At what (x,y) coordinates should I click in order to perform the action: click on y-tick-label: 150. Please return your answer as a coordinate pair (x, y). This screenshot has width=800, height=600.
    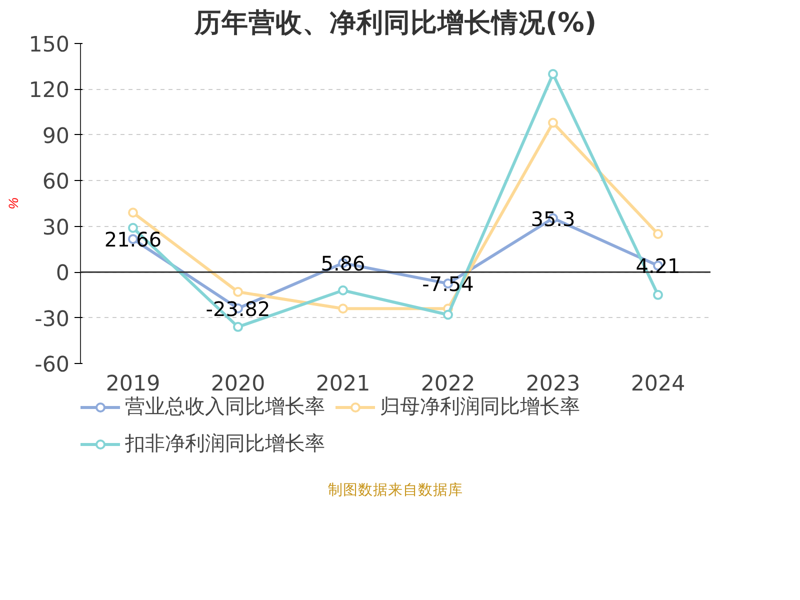
    Looking at the image, I should click on (49, 45).